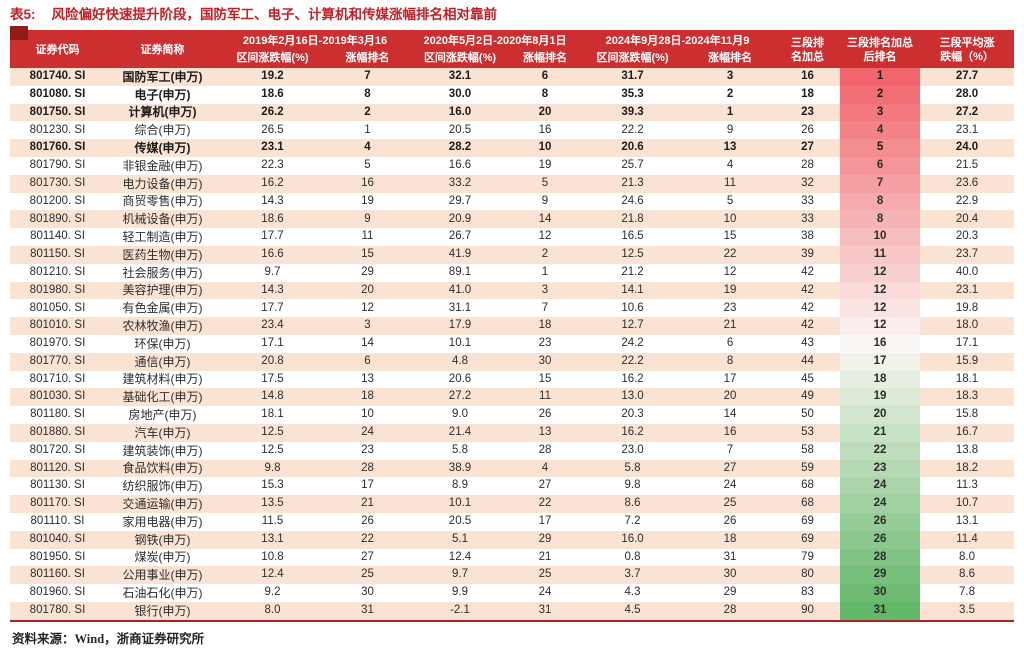 This screenshot has width=1024, height=649. What do you see at coordinates (512, 77) in the screenshot?
I see `table-row: 801740. SI 国防军工(申万) 19.2 7 32.1 6 31.7 3 16 1 27.7` at bounding box center [512, 77].